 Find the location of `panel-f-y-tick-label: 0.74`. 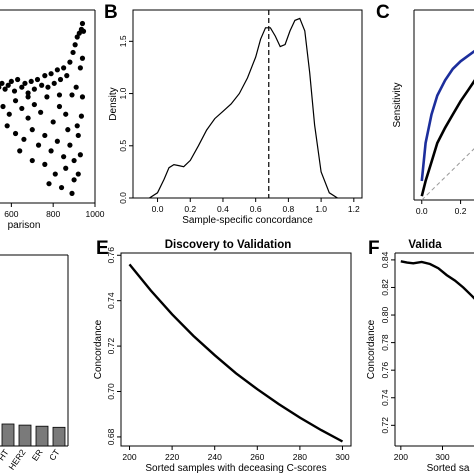

panel-f-y-tick-label: 0.74 is located at coordinates (385, 397).